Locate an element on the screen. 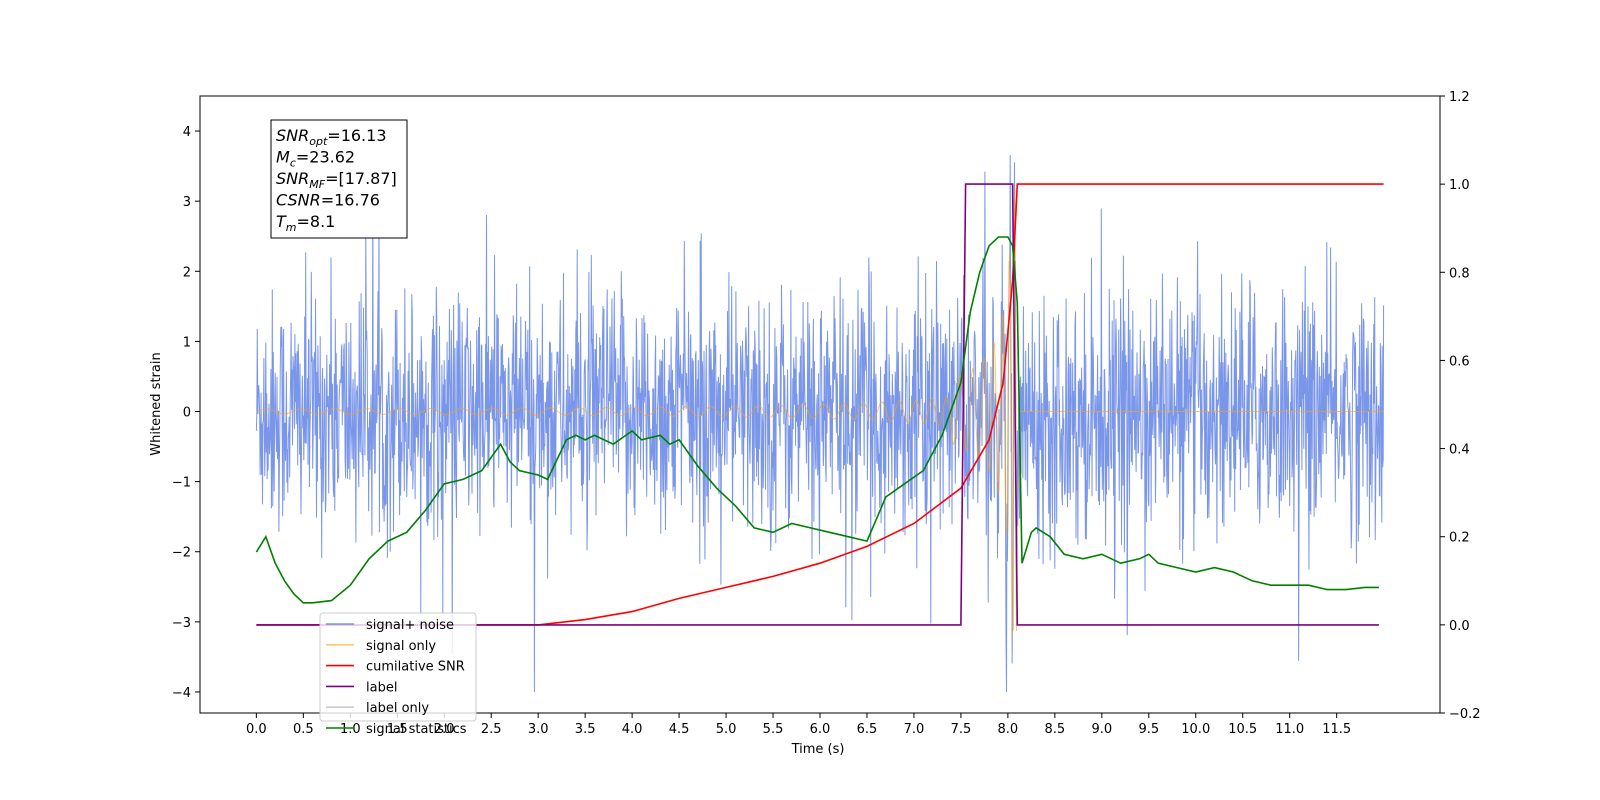  x-tick-label: 4.5 is located at coordinates (679, 729).